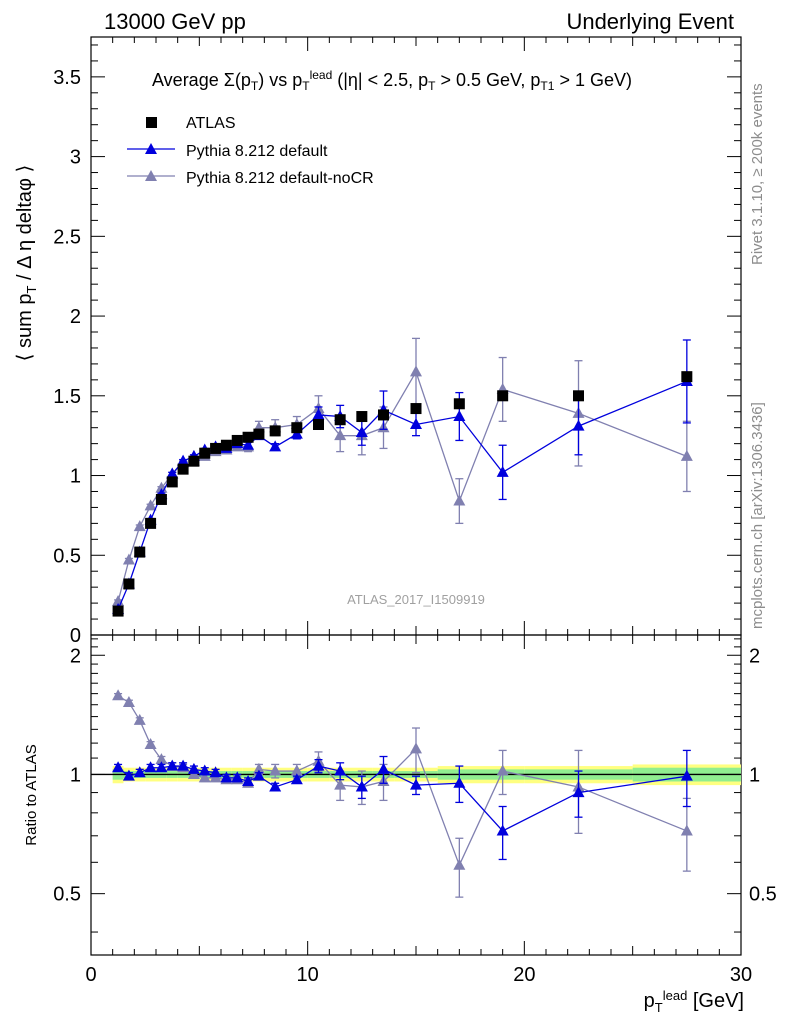  Describe the element at coordinates (75, 317) in the screenshot. I see `y-tick-label: 2` at that location.